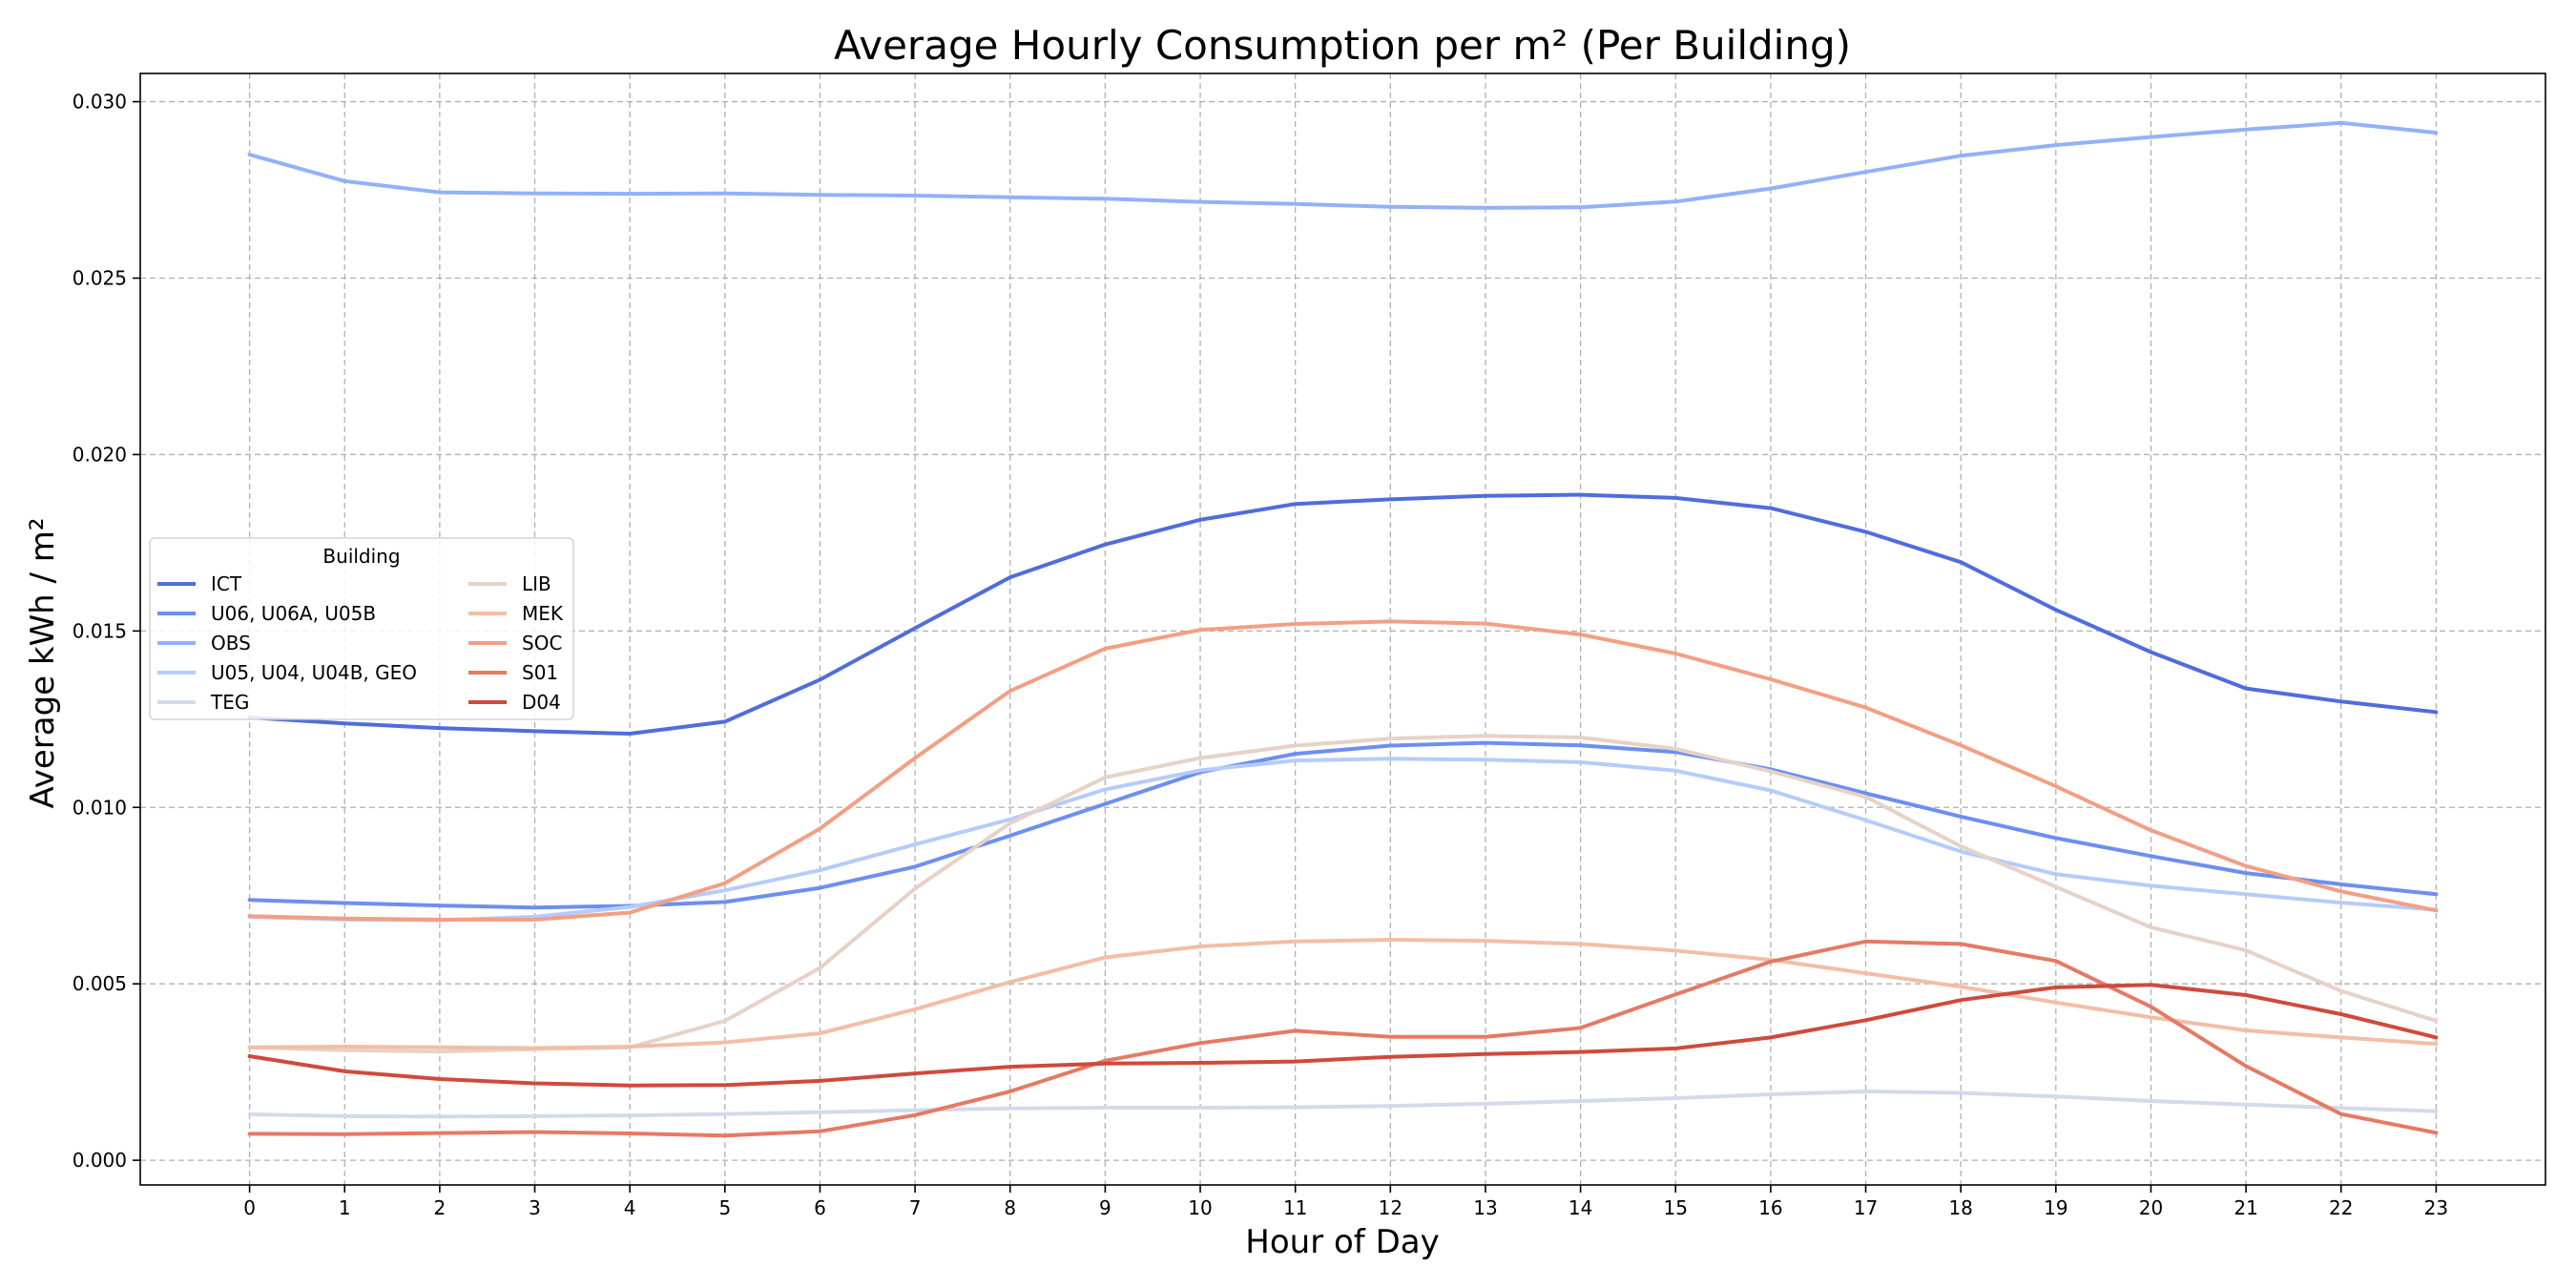 The height and width of the screenshot is (1288, 2576). Describe the element at coordinates (543, 613) in the screenshot. I see `legend-label: MEK` at that location.